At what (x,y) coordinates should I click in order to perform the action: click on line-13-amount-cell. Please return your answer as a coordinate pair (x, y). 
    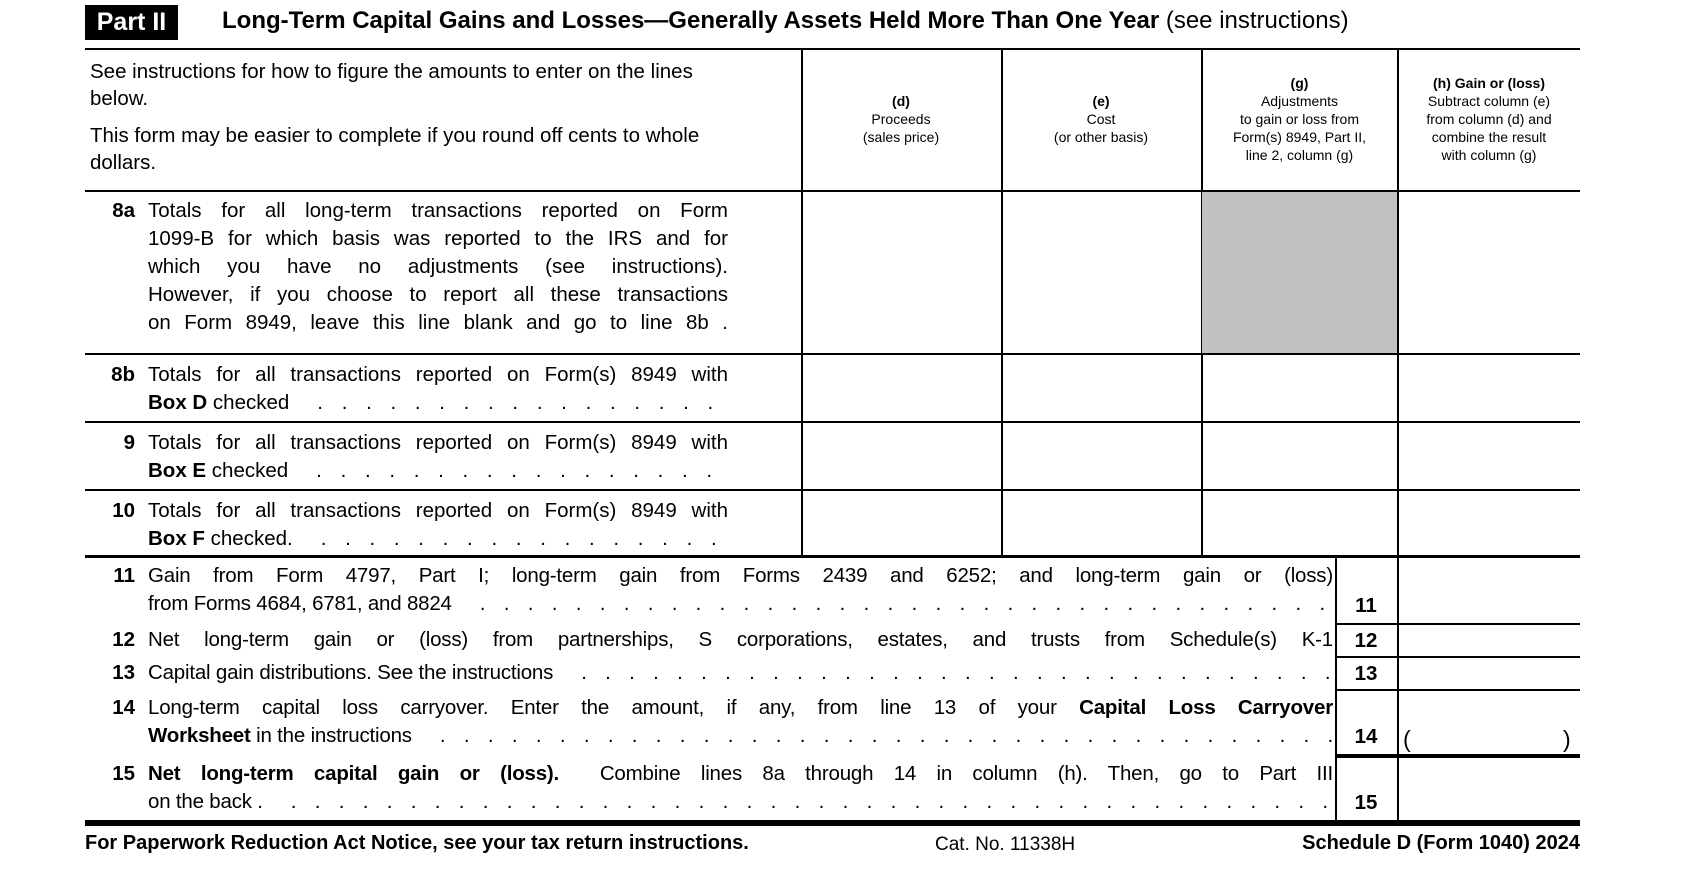
    Looking at the image, I should click on (1489, 673).